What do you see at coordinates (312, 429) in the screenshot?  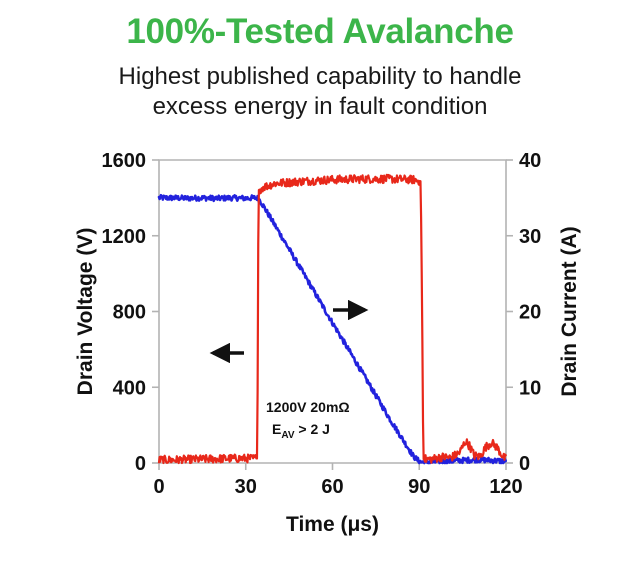 I see `annotation-energy-value: > 2 J` at bounding box center [312, 429].